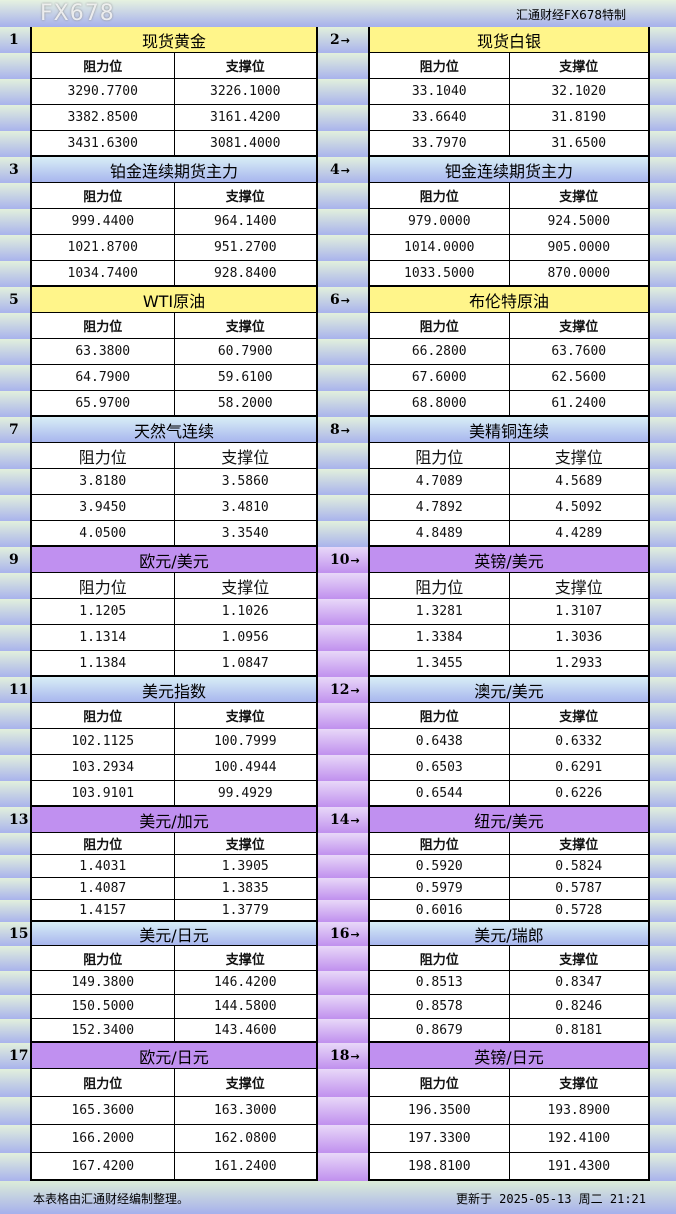 This screenshot has width=676, height=1214. Describe the element at coordinates (103, 741) in the screenshot. I see `resistance-value: 102.1125` at that location.